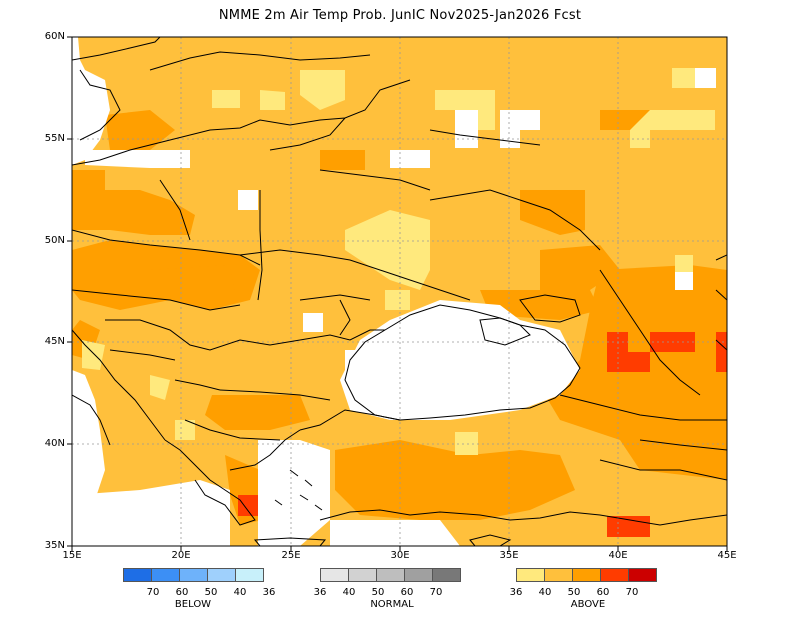 The image size is (800, 618). What do you see at coordinates (407, 592) in the screenshot?
I see `legend-normal-value: 60` at bounding box center [407, 592].